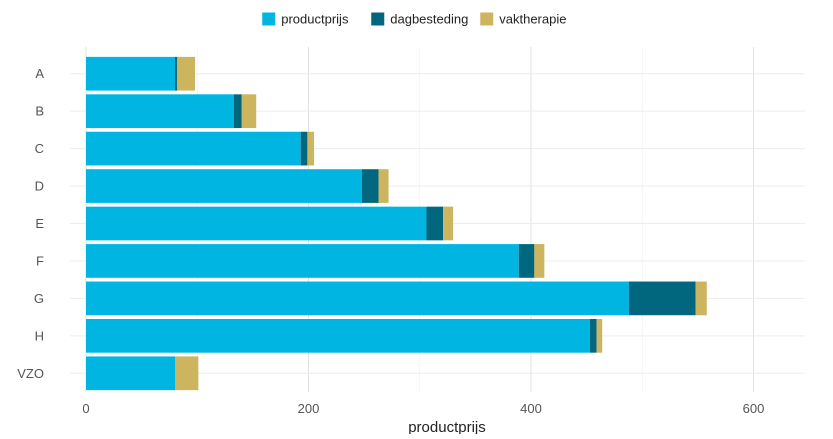  What do you see at coordinates (224, 186) in the screenshot?
I see `bar-d-productprijs` at bounding box center [224, 186].